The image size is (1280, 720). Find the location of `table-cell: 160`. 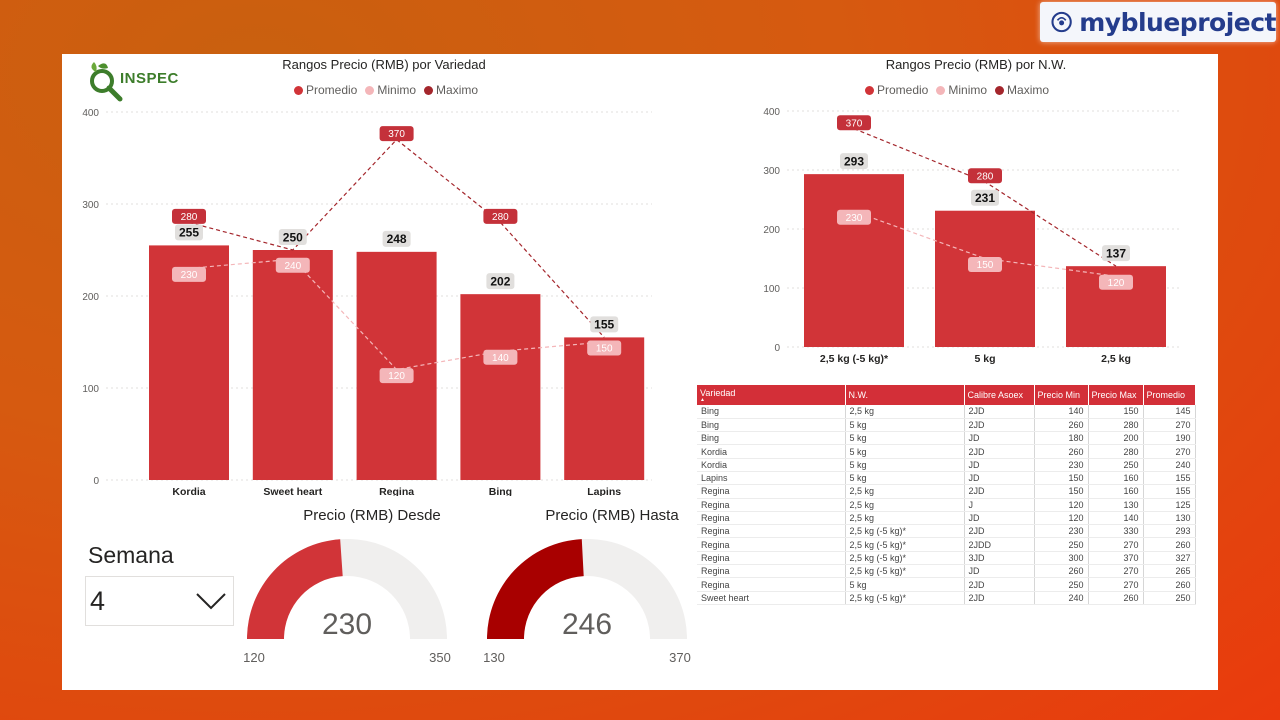

table-cell: 160 is located at coordinates (1116, 491).